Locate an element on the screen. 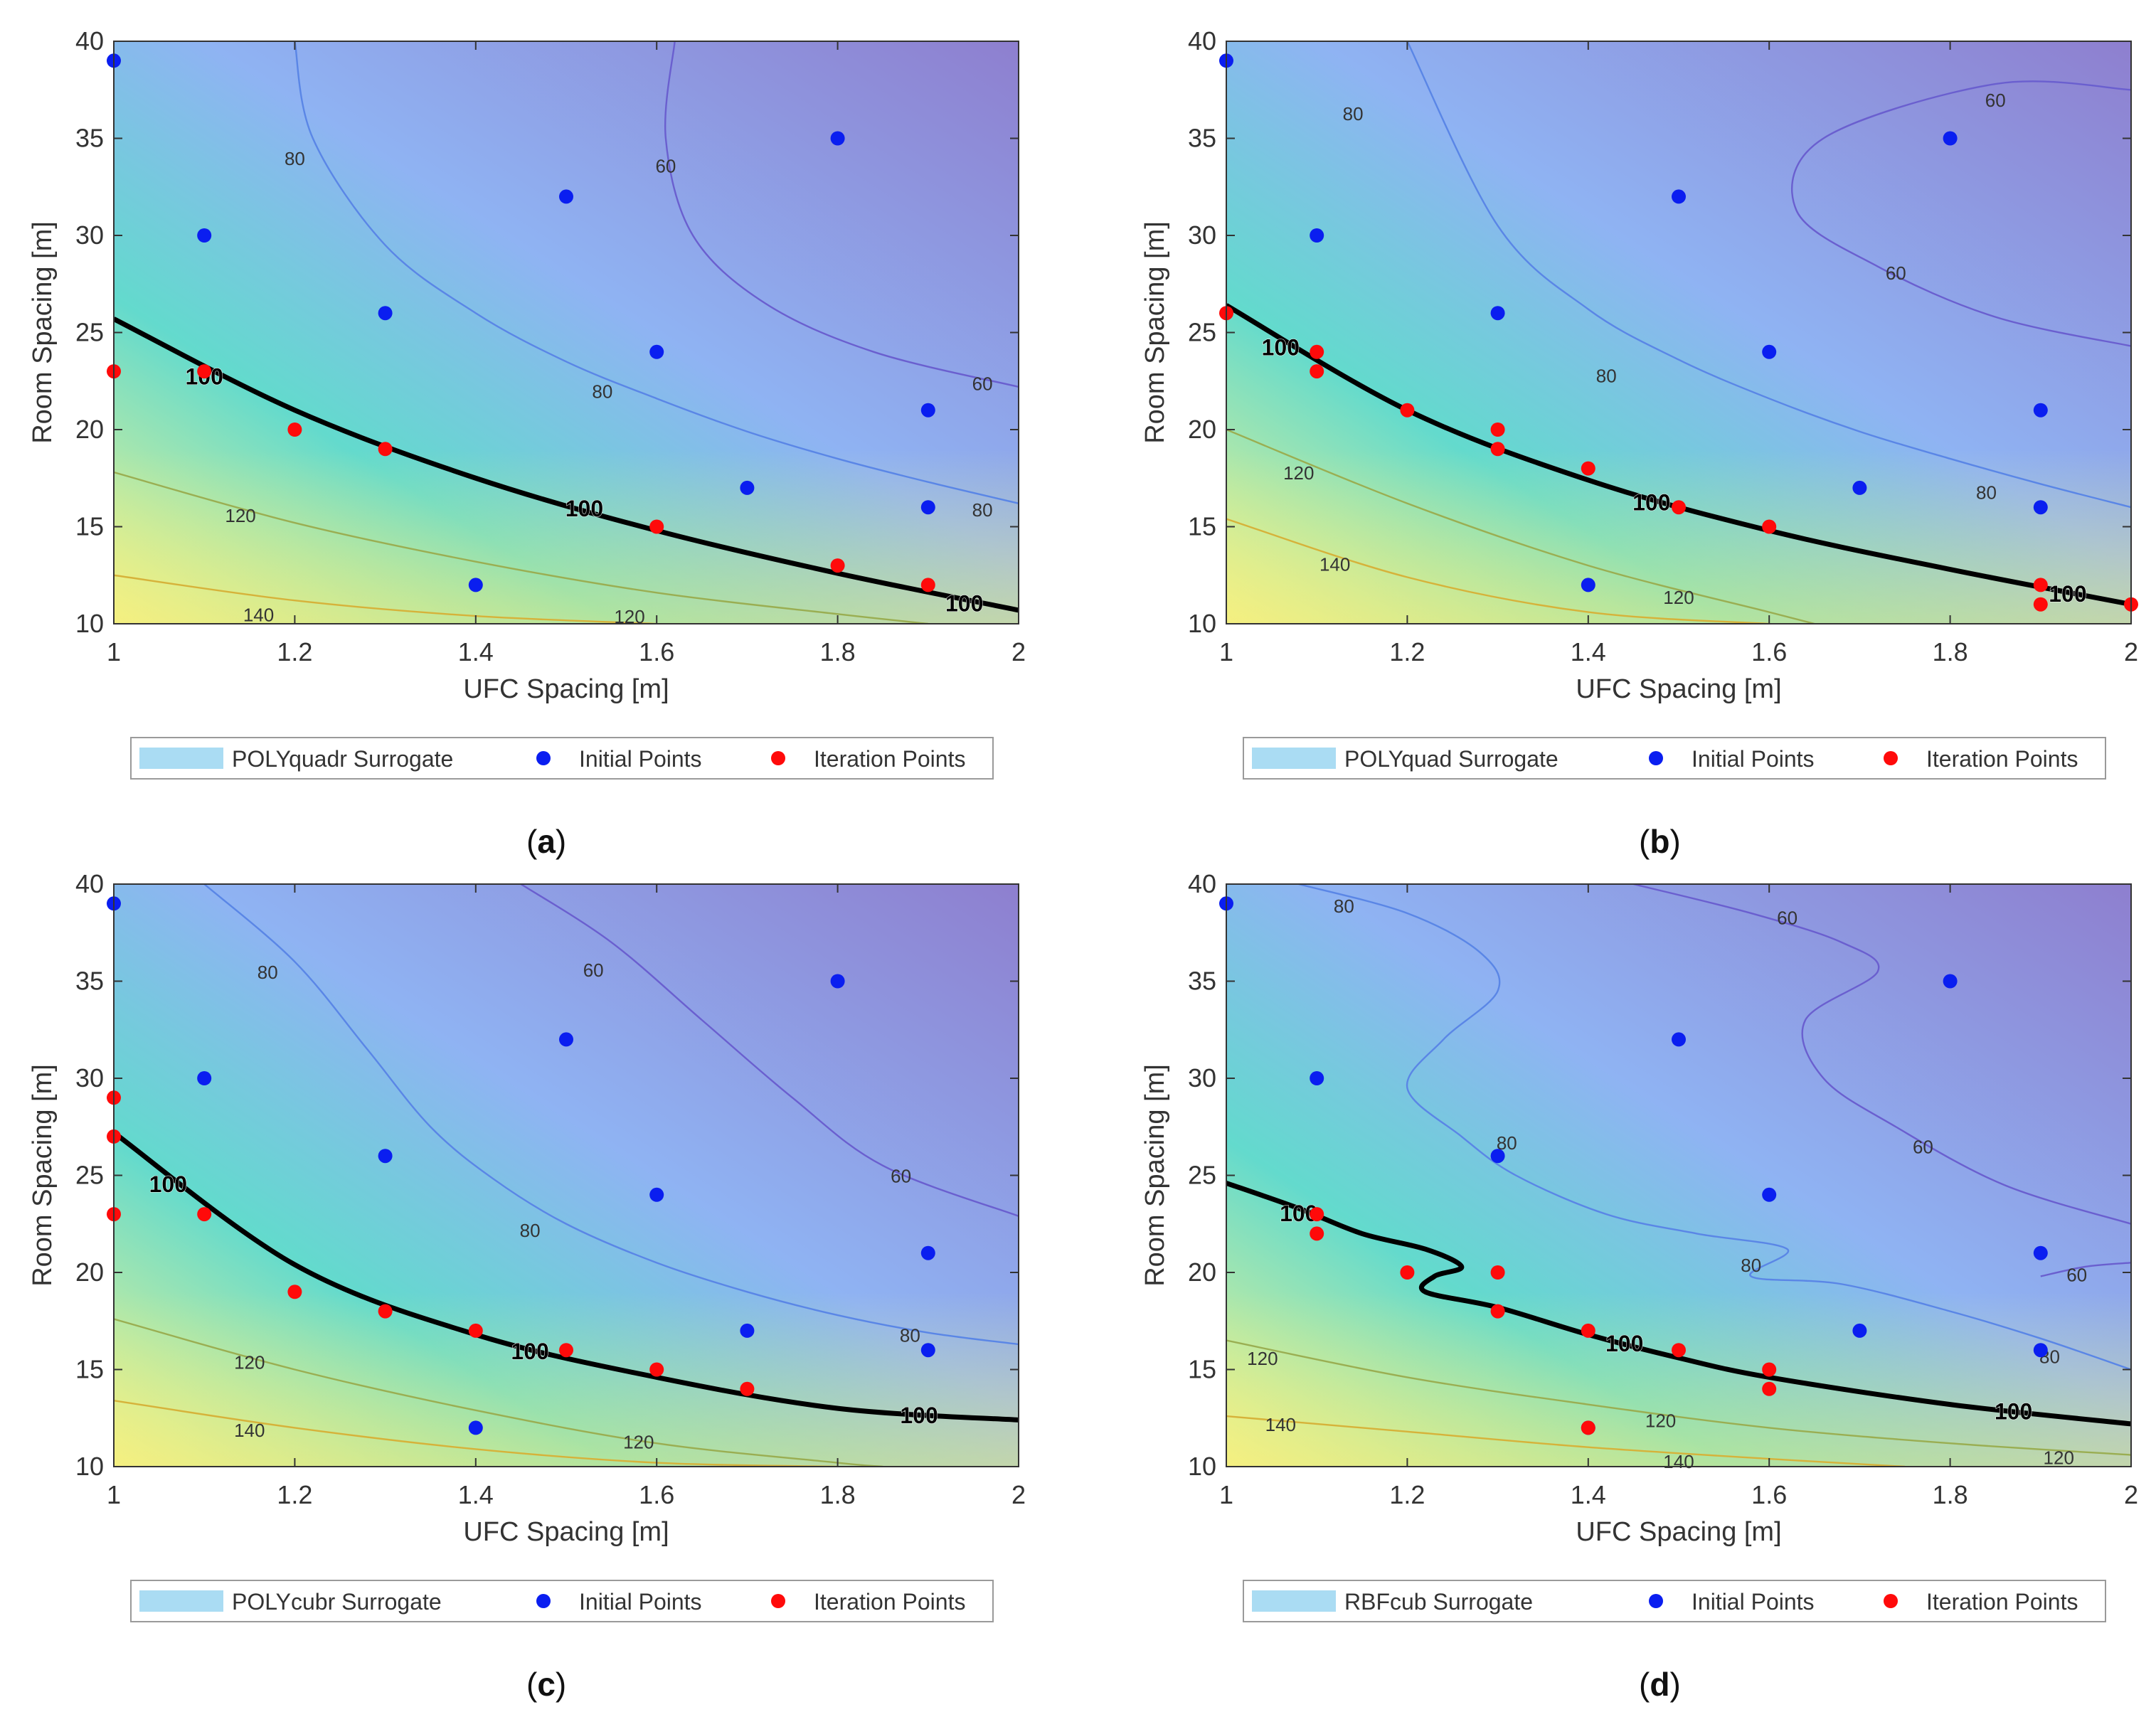 Image resolution: width=2156 pixels, height=1712 pixels. legend-marker-iteration is located at coordinates (1891, 758).